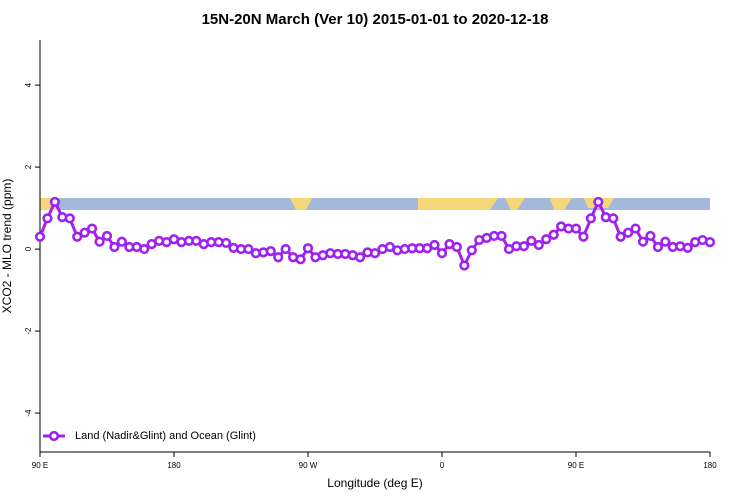  What do you see at coordinates (28, 248) in the screenshot?
I see `y-tick-label: 0` at bounding box center [28, 248].